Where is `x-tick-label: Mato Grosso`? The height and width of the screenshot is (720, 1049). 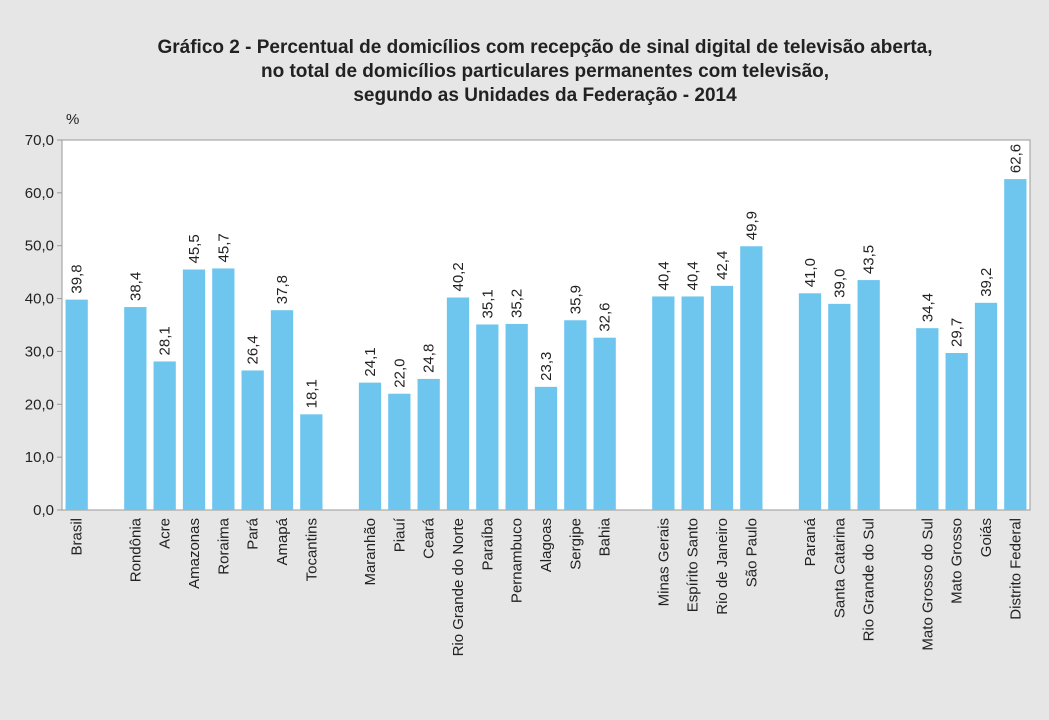 x-tick-label: Mato Grosso is located at coordinates (957, 561).